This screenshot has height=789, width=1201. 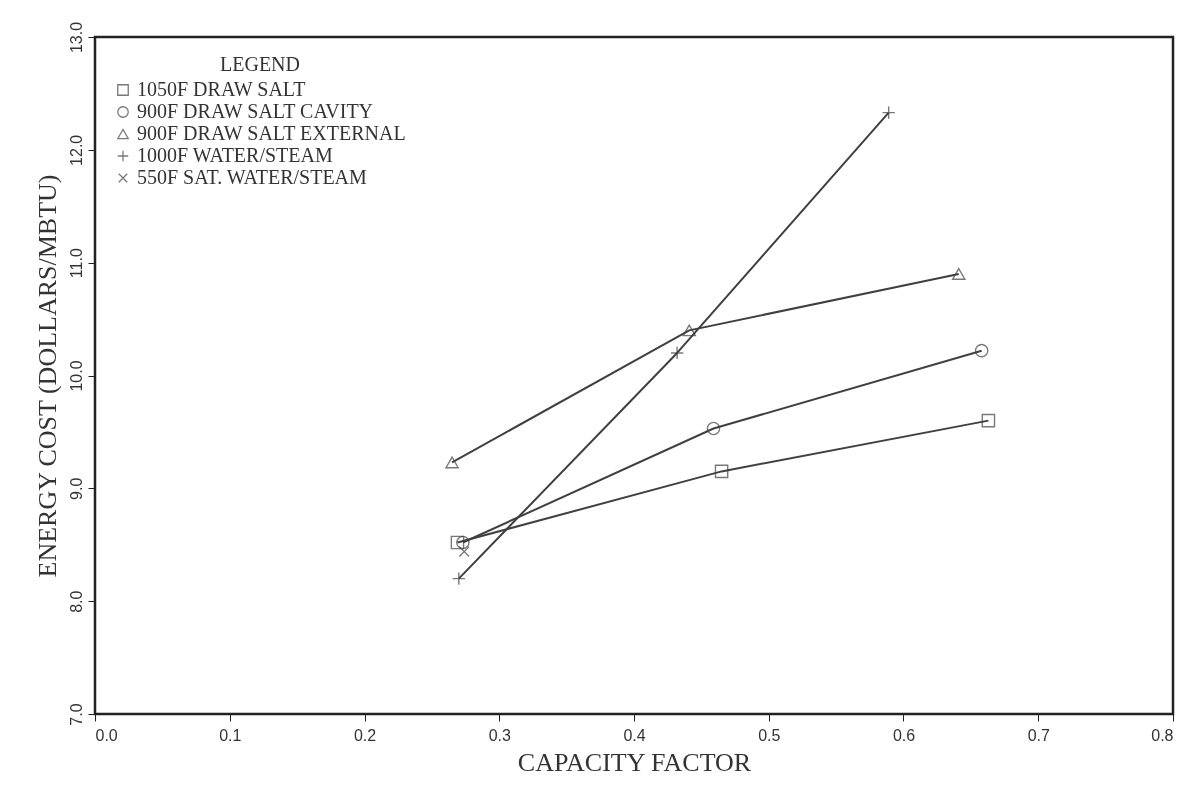 What do you see at coordinates (47, 376) in the screenshot?
I see `y-axis-title: ENERGY COST (DOLLARS/MBTU)` at bounding box center [47, 376].